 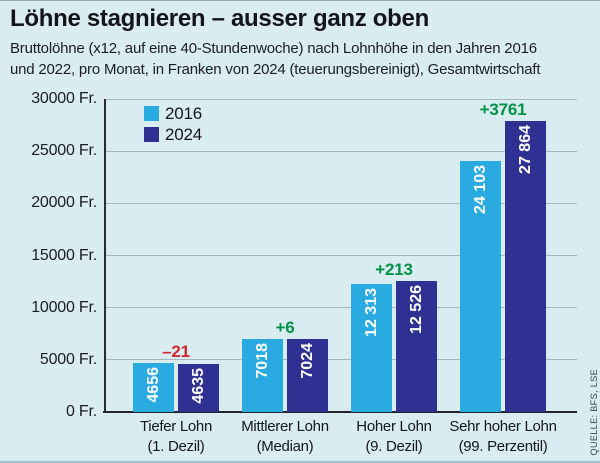 I want to click on source-note: QUELLE: BFS, LSE, so click(x=594, y=411).